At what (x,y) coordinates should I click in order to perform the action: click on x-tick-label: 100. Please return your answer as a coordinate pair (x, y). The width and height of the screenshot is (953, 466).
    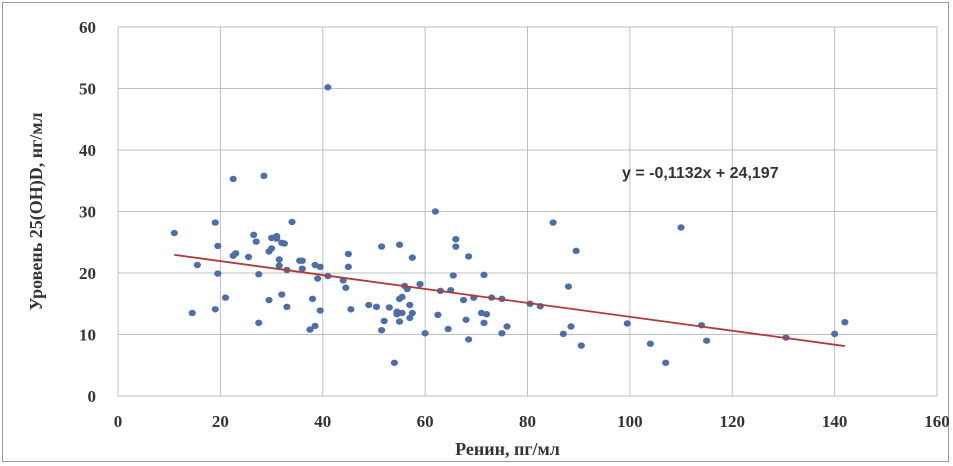
    Looking at the image, I should click on (630, 421).